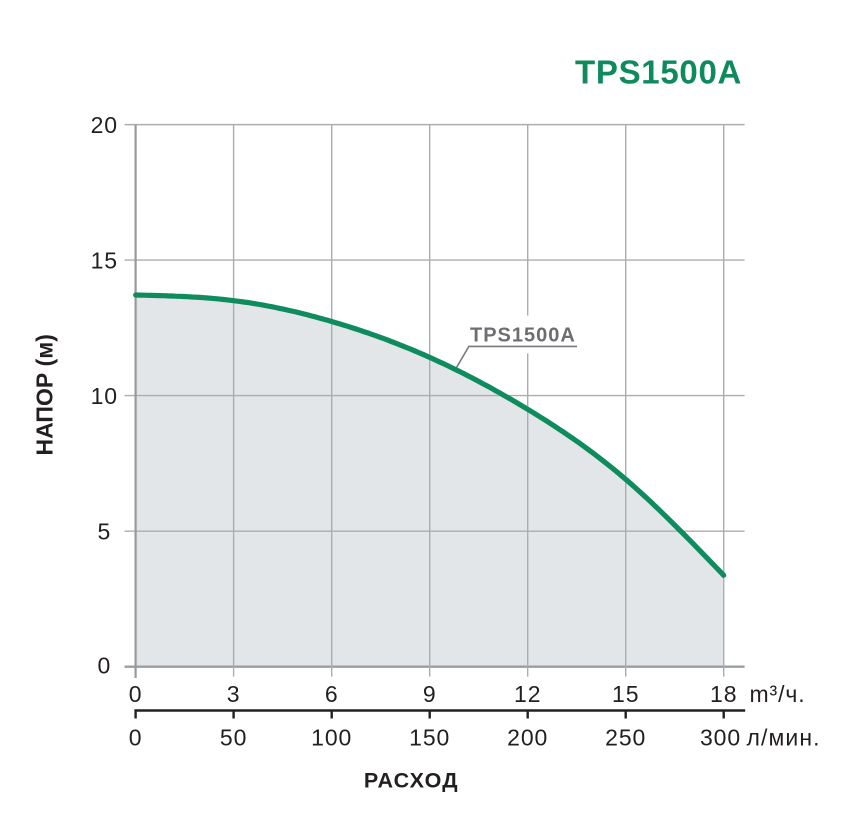 This screenshot has width=841, height=828. What do you see at coordinates (778, 694) in the screenshot?
I see `svg-text: m³/ч.` at bounding box center [778, 694].